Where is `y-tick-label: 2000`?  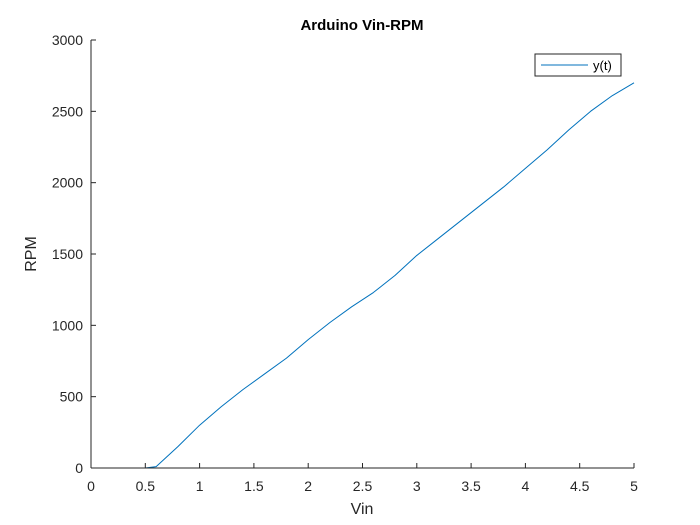
y-tick-label: 2000 is located at coordinates (67, 183).